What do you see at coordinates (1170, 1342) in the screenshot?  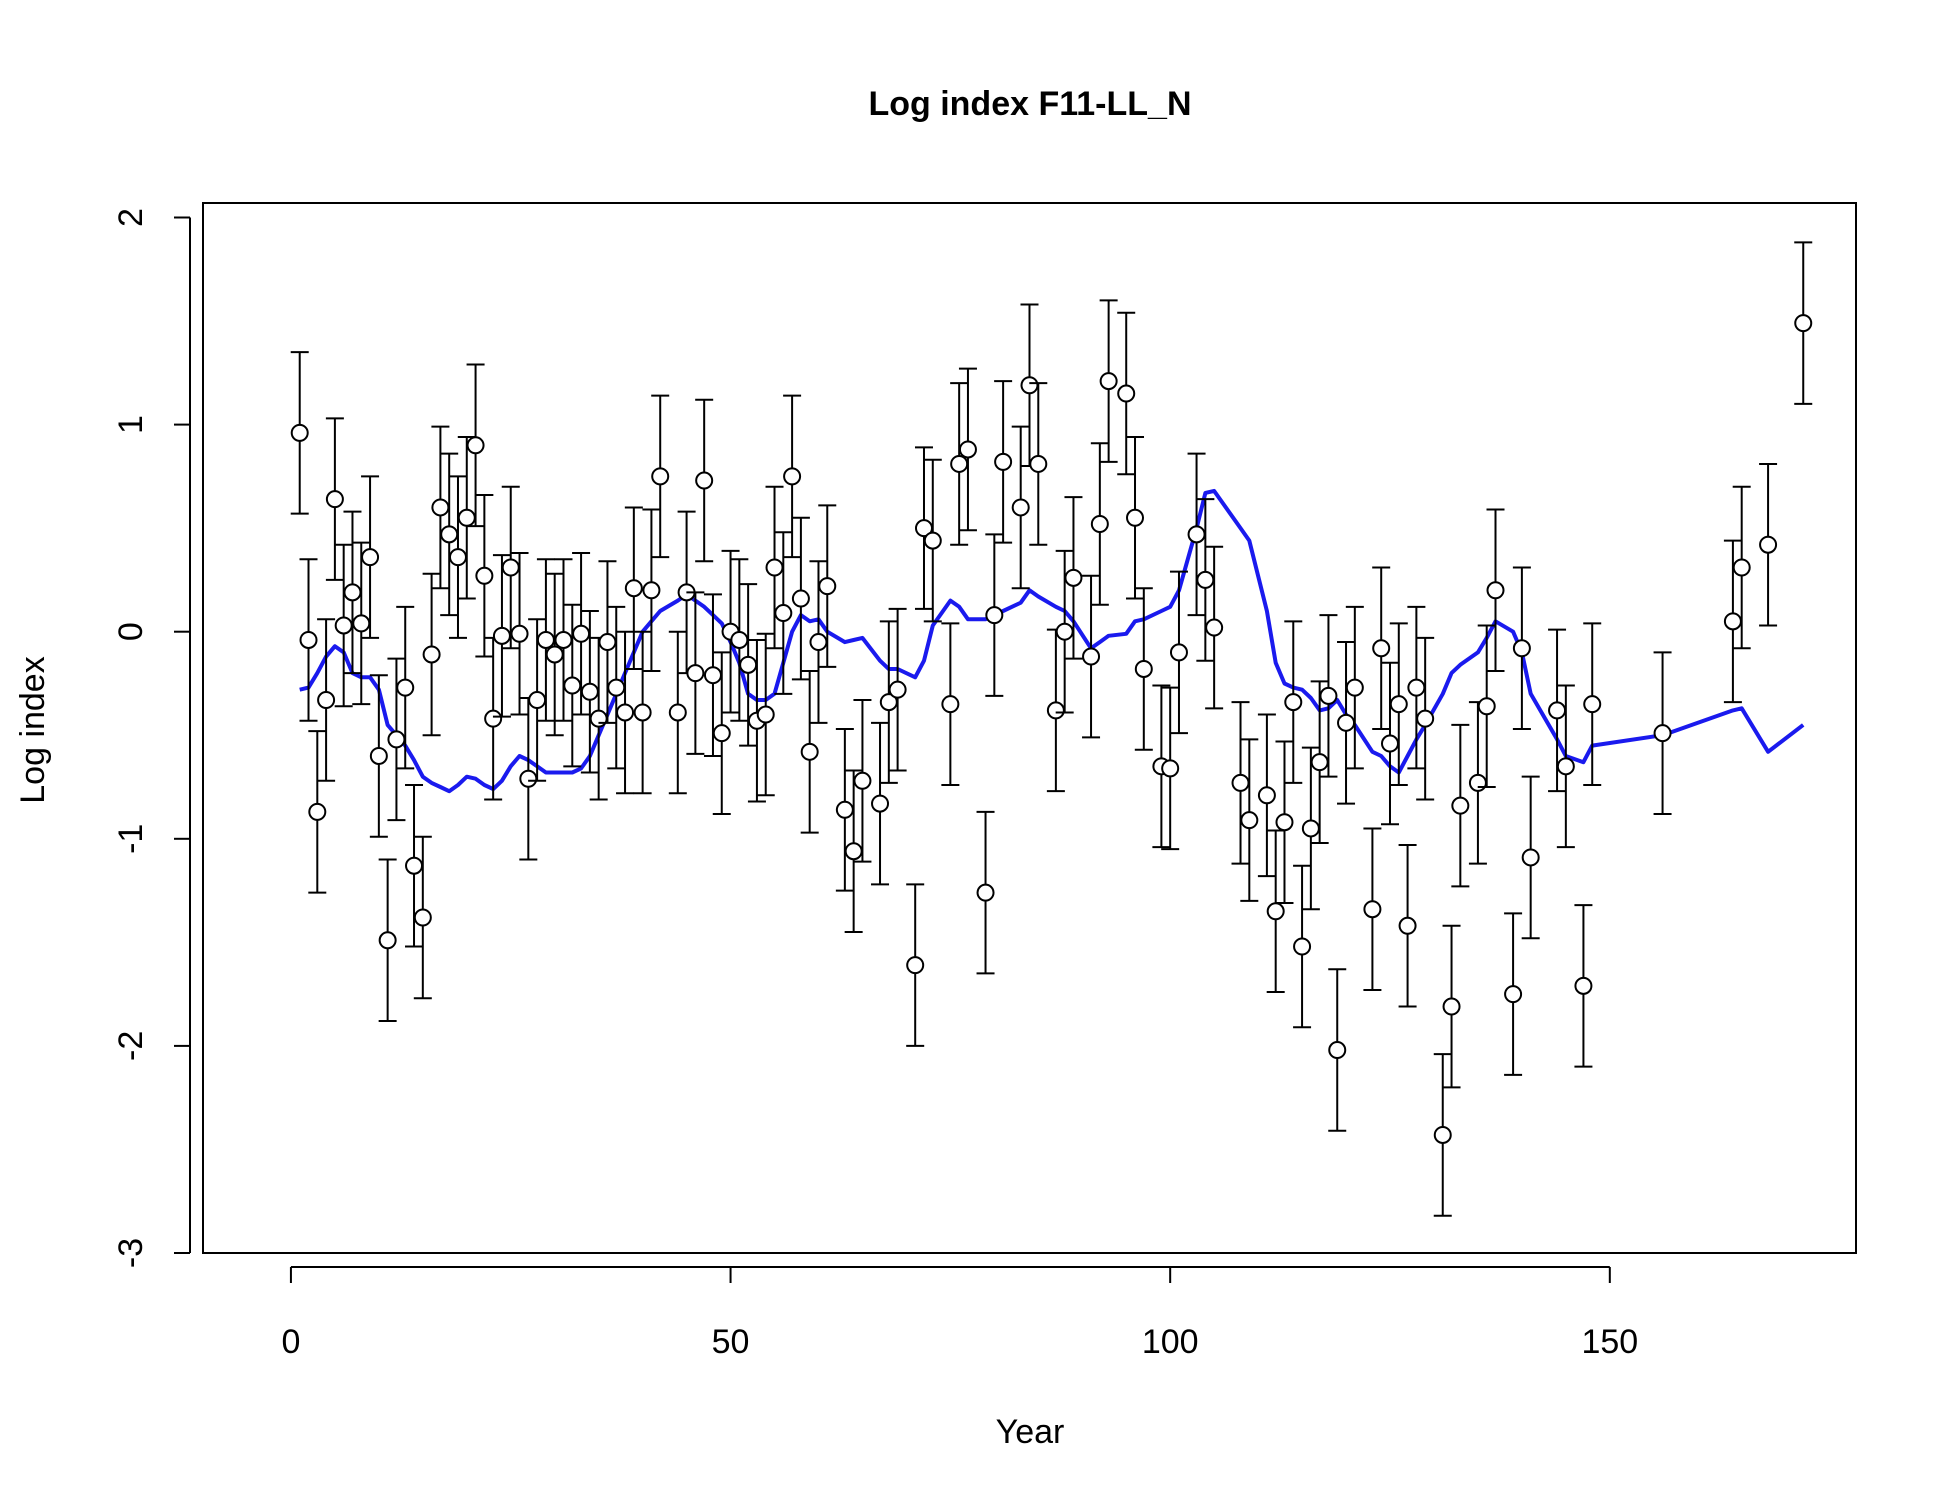 I see `x-tick-label: 100` at bounding box center [1170, 1342].